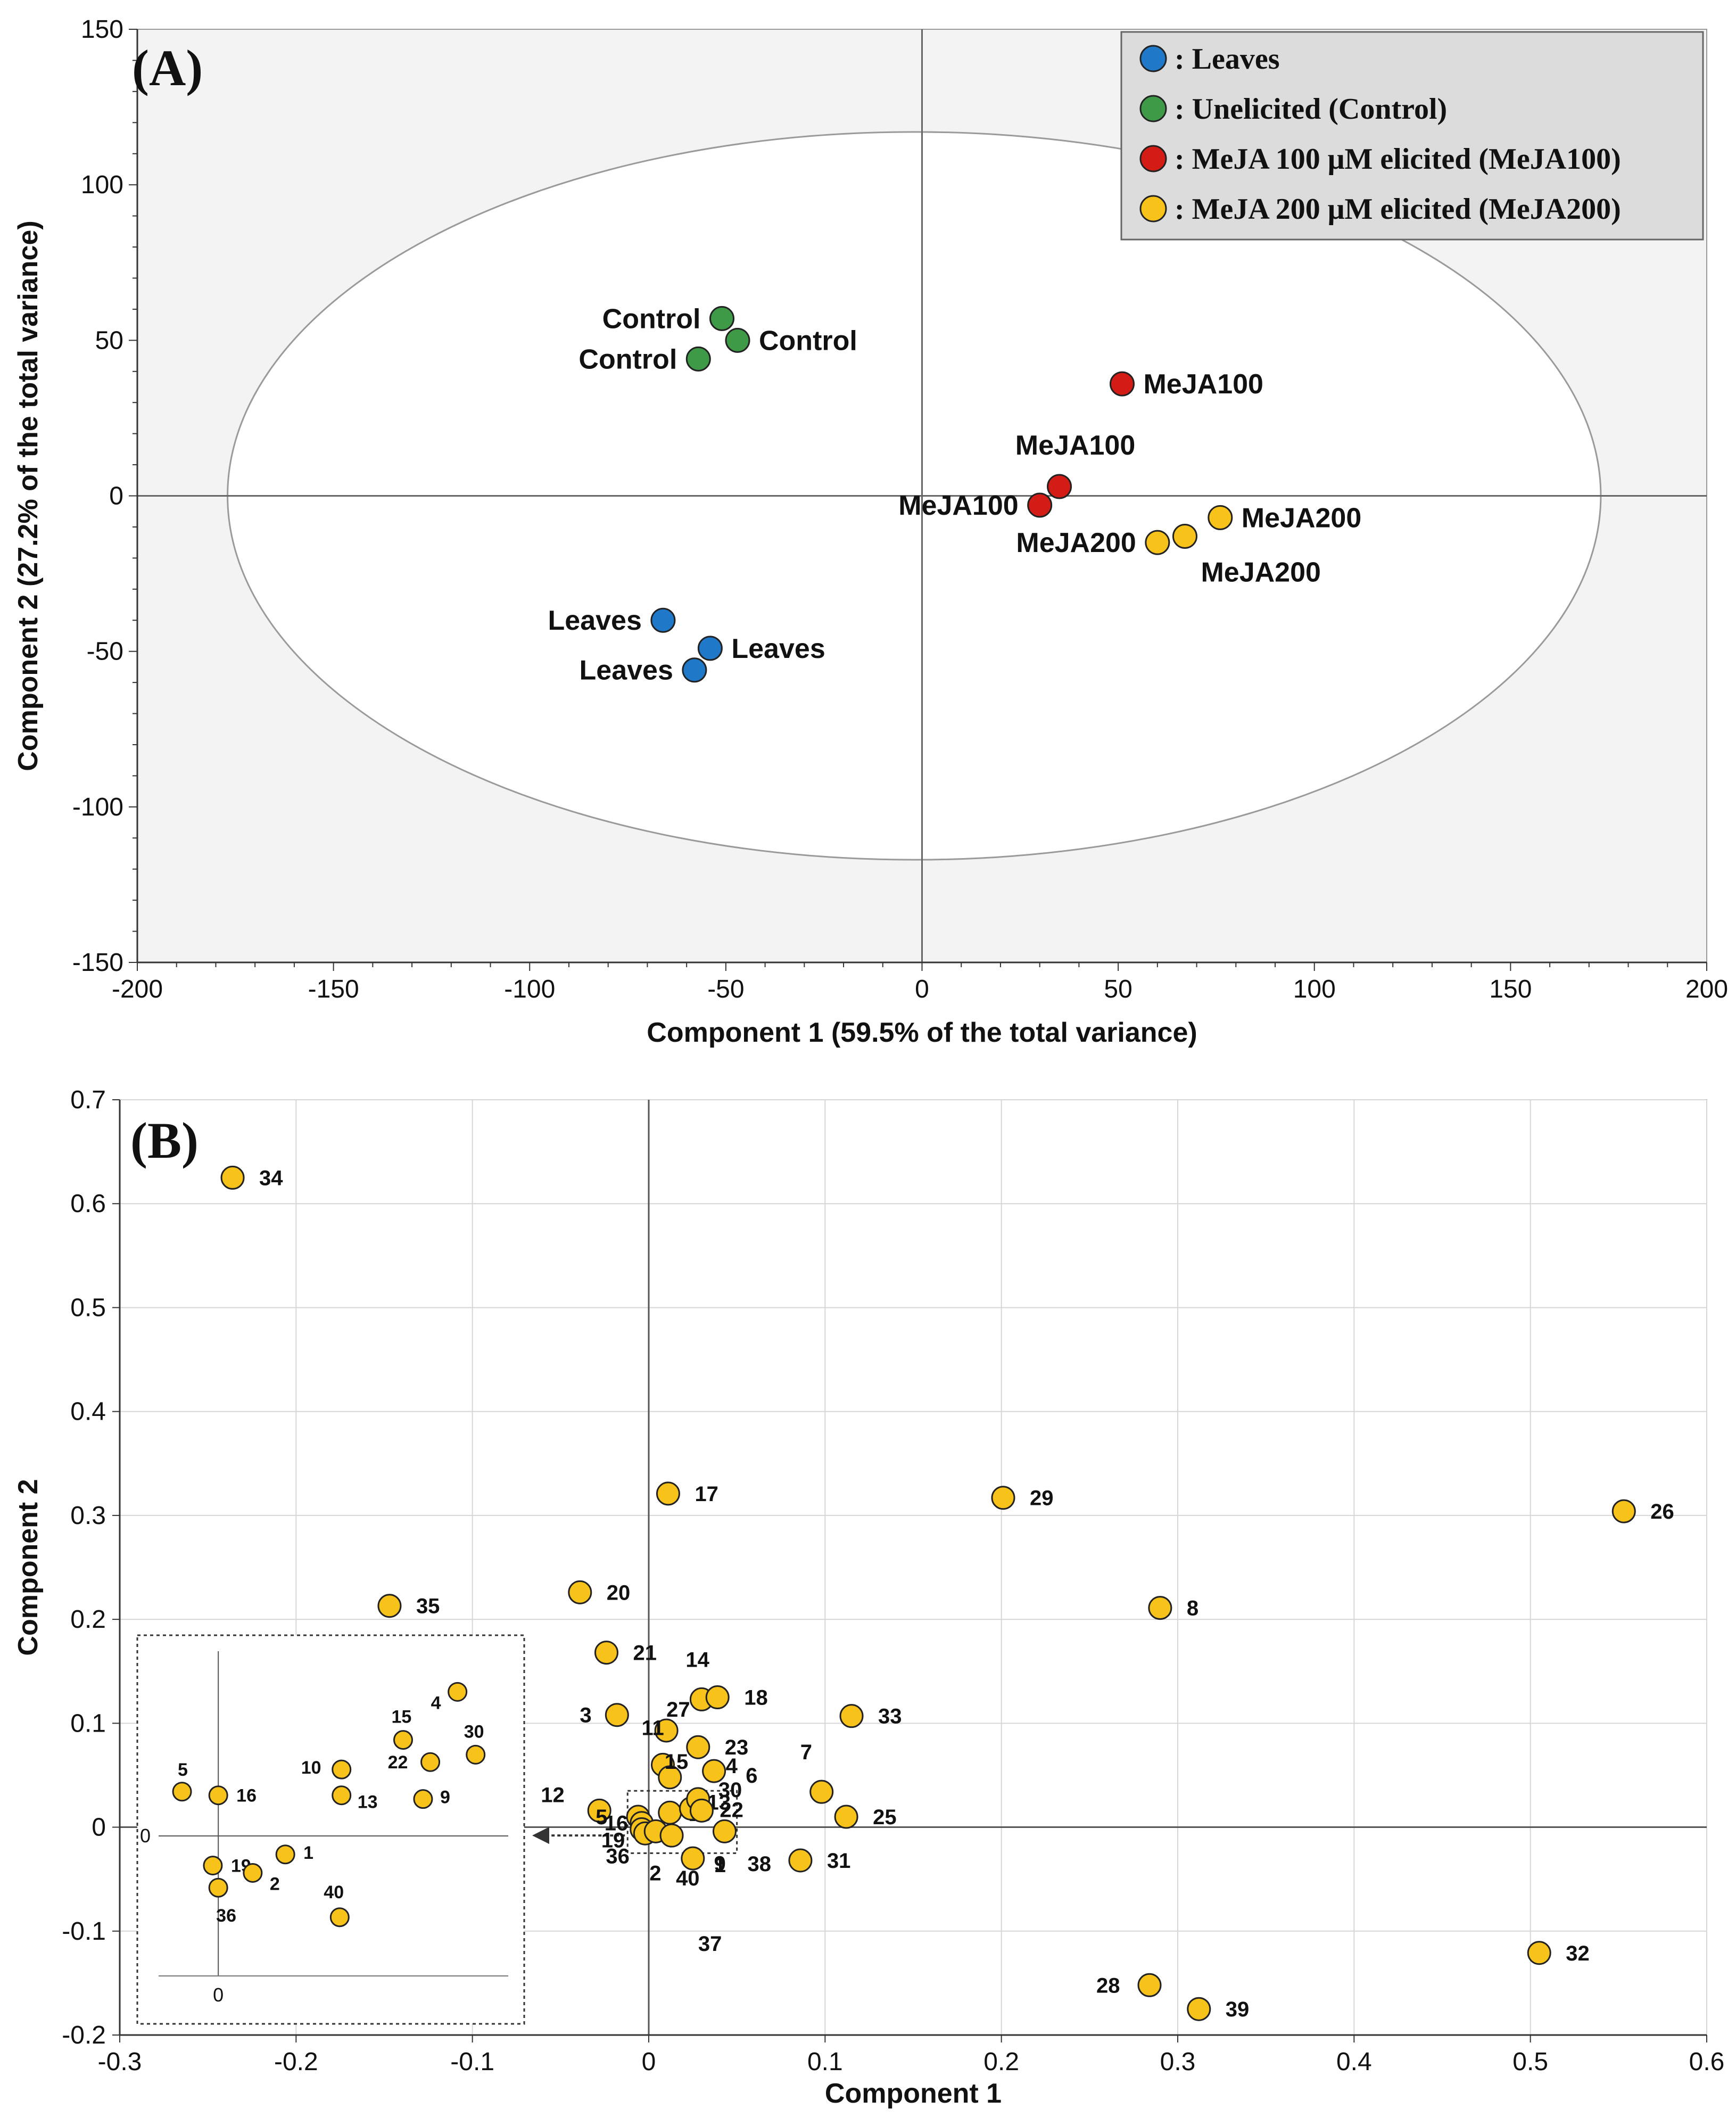  Describe the element at coordinates (890, 1716) in the screenshot. I see `loading-label: 33` at that location.